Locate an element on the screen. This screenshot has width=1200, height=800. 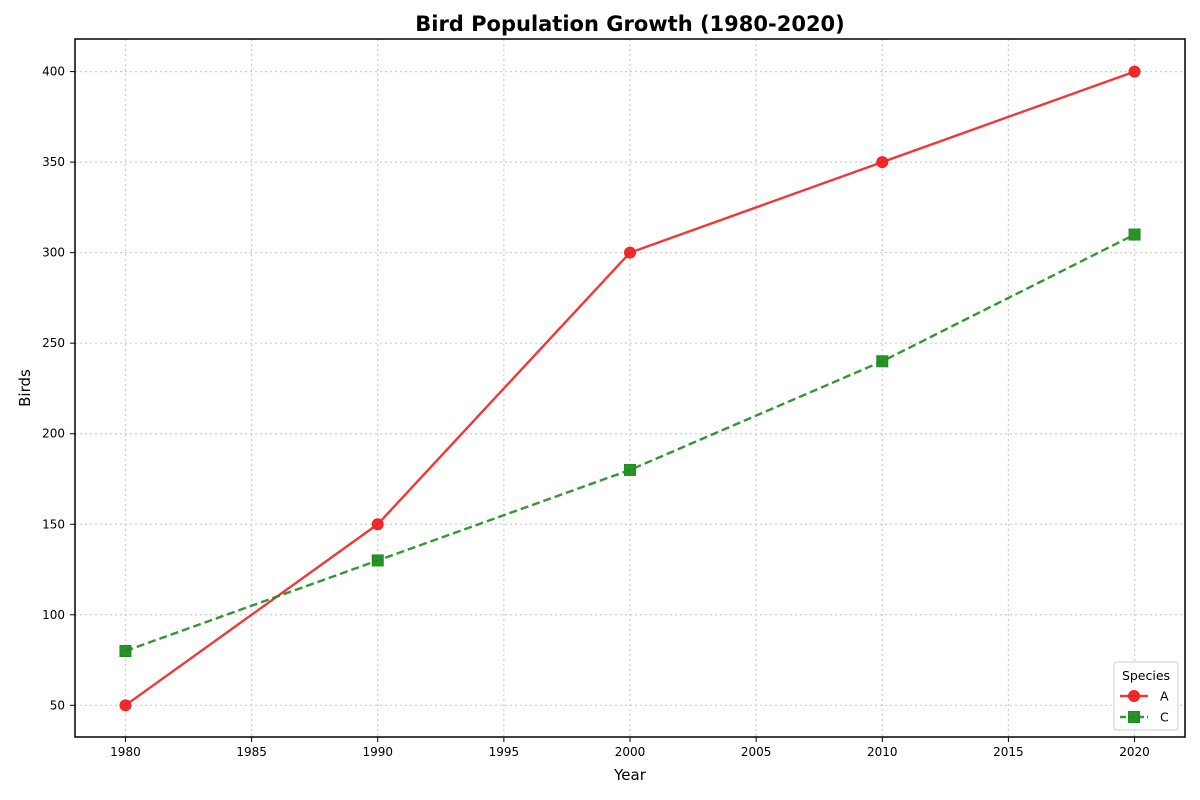
x-tick-label: 1980 is located at coordinates (125, 752).